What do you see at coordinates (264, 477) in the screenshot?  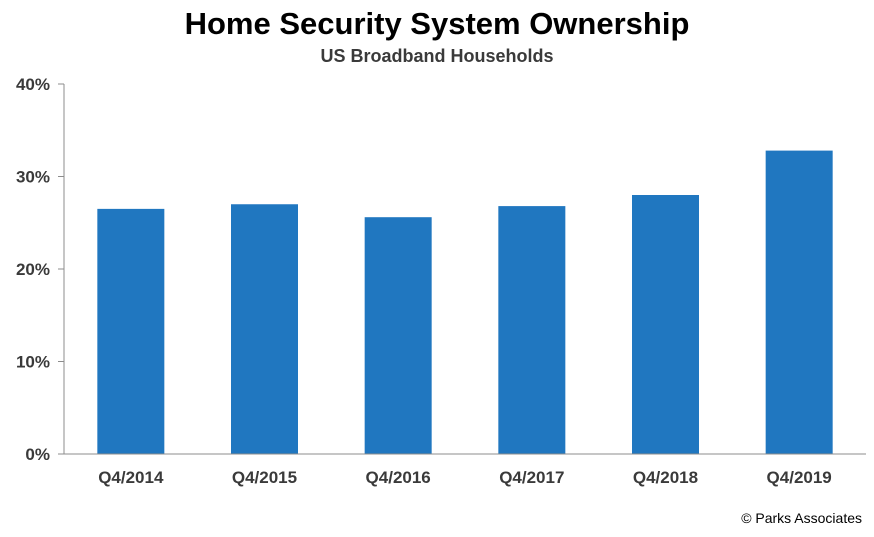 I see `x-tick-label: Q4/2015` at bounding box center [264, 477].